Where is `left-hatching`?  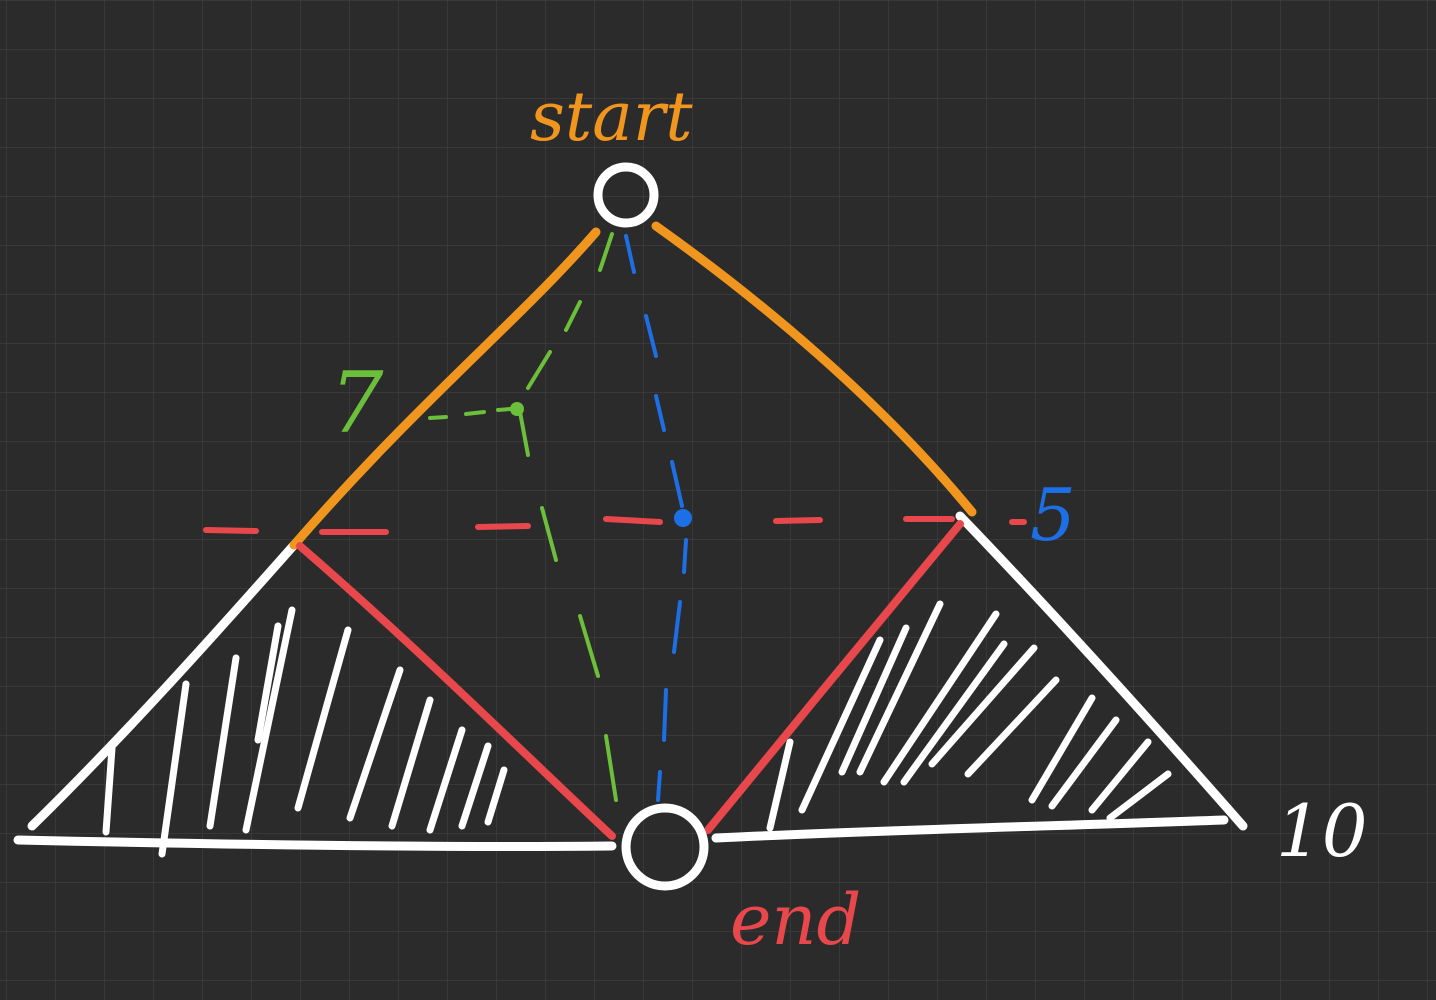
left-hatching is located at coordinates (305, 732).